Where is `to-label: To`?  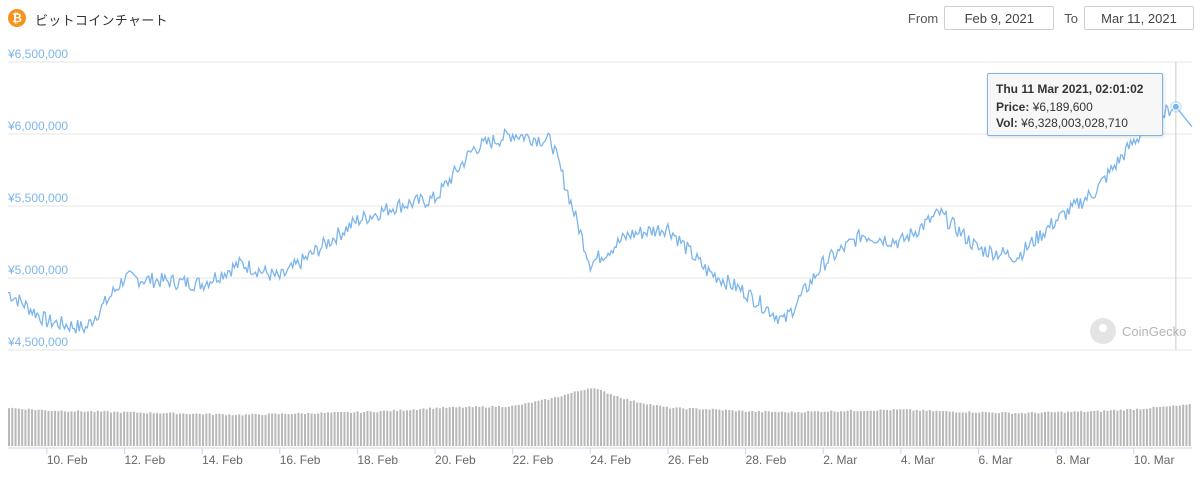
to-label: To is located at coordinates (1071, 18).